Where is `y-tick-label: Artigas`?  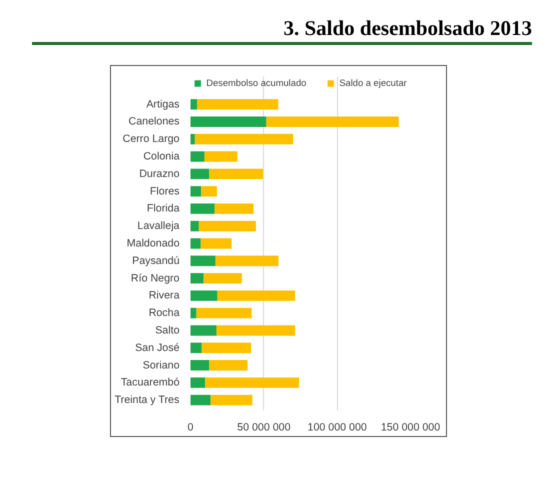 y-tick-label: Artigas is located at coordinates (163, 104).